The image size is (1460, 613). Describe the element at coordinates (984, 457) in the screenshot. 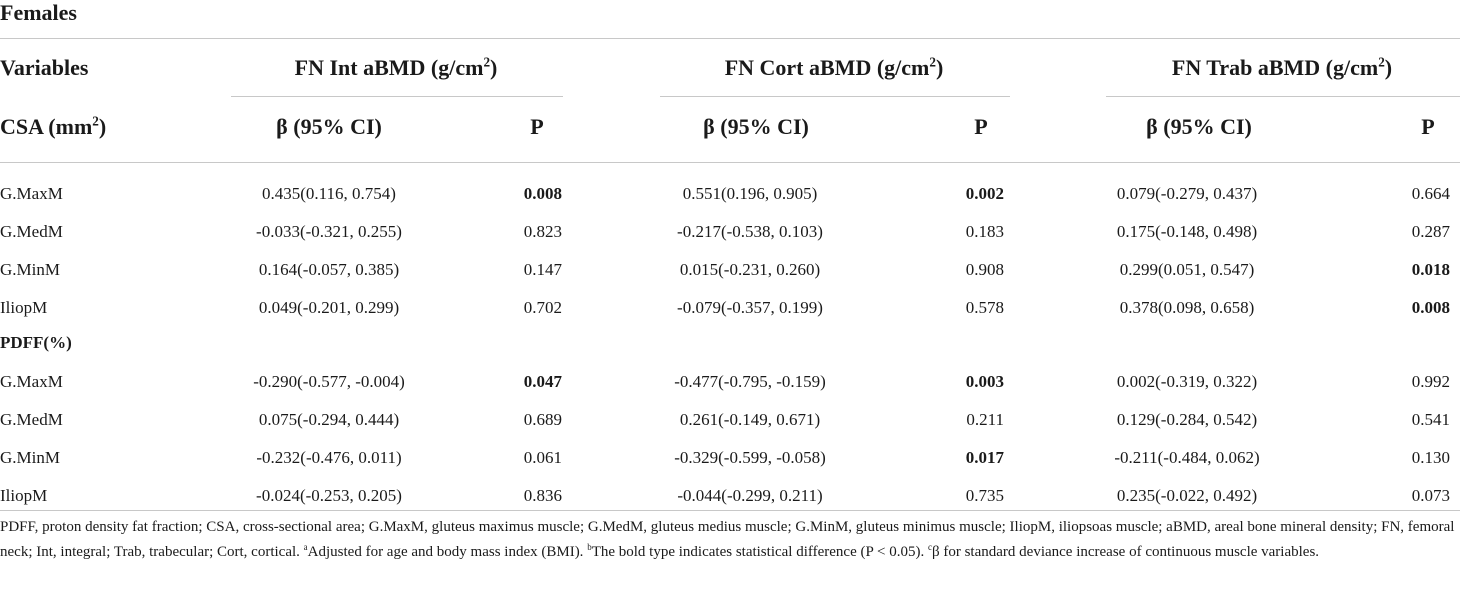

I see `p-cort-cell: 0.017` at that location.